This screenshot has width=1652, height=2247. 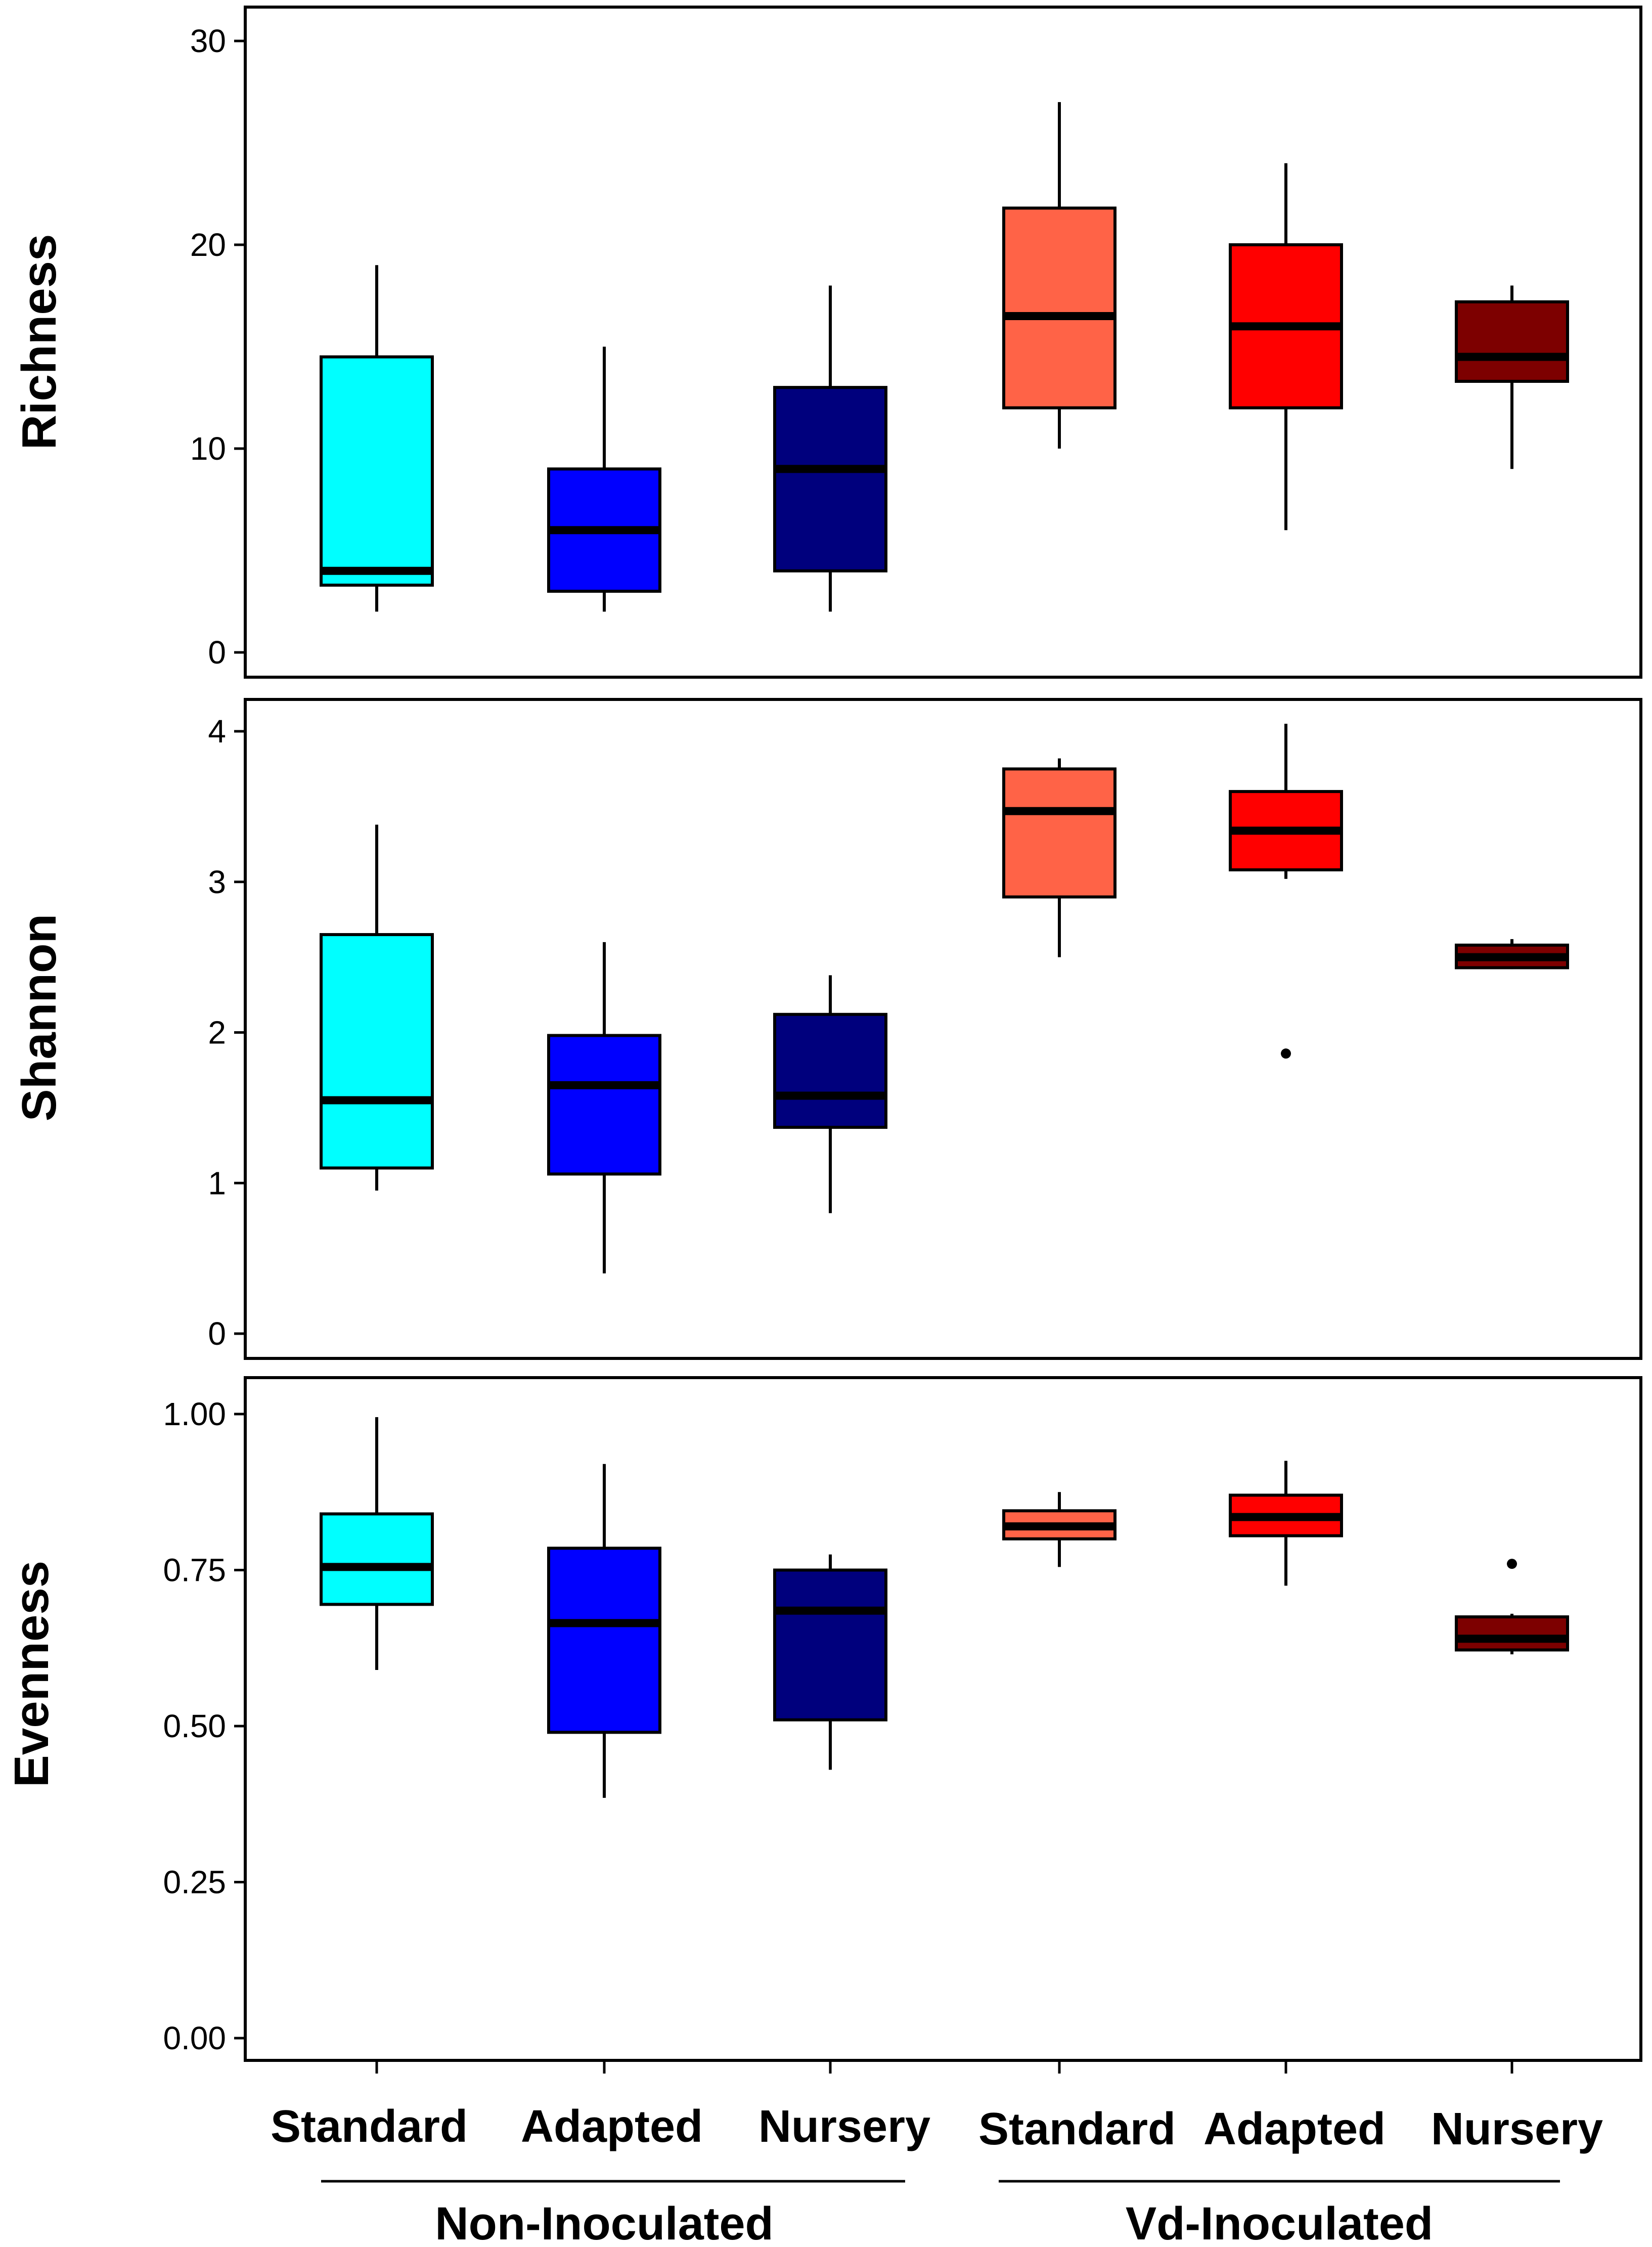 I want to click on shannon-y-tick-label: 1, so click(x=217, y=1183).